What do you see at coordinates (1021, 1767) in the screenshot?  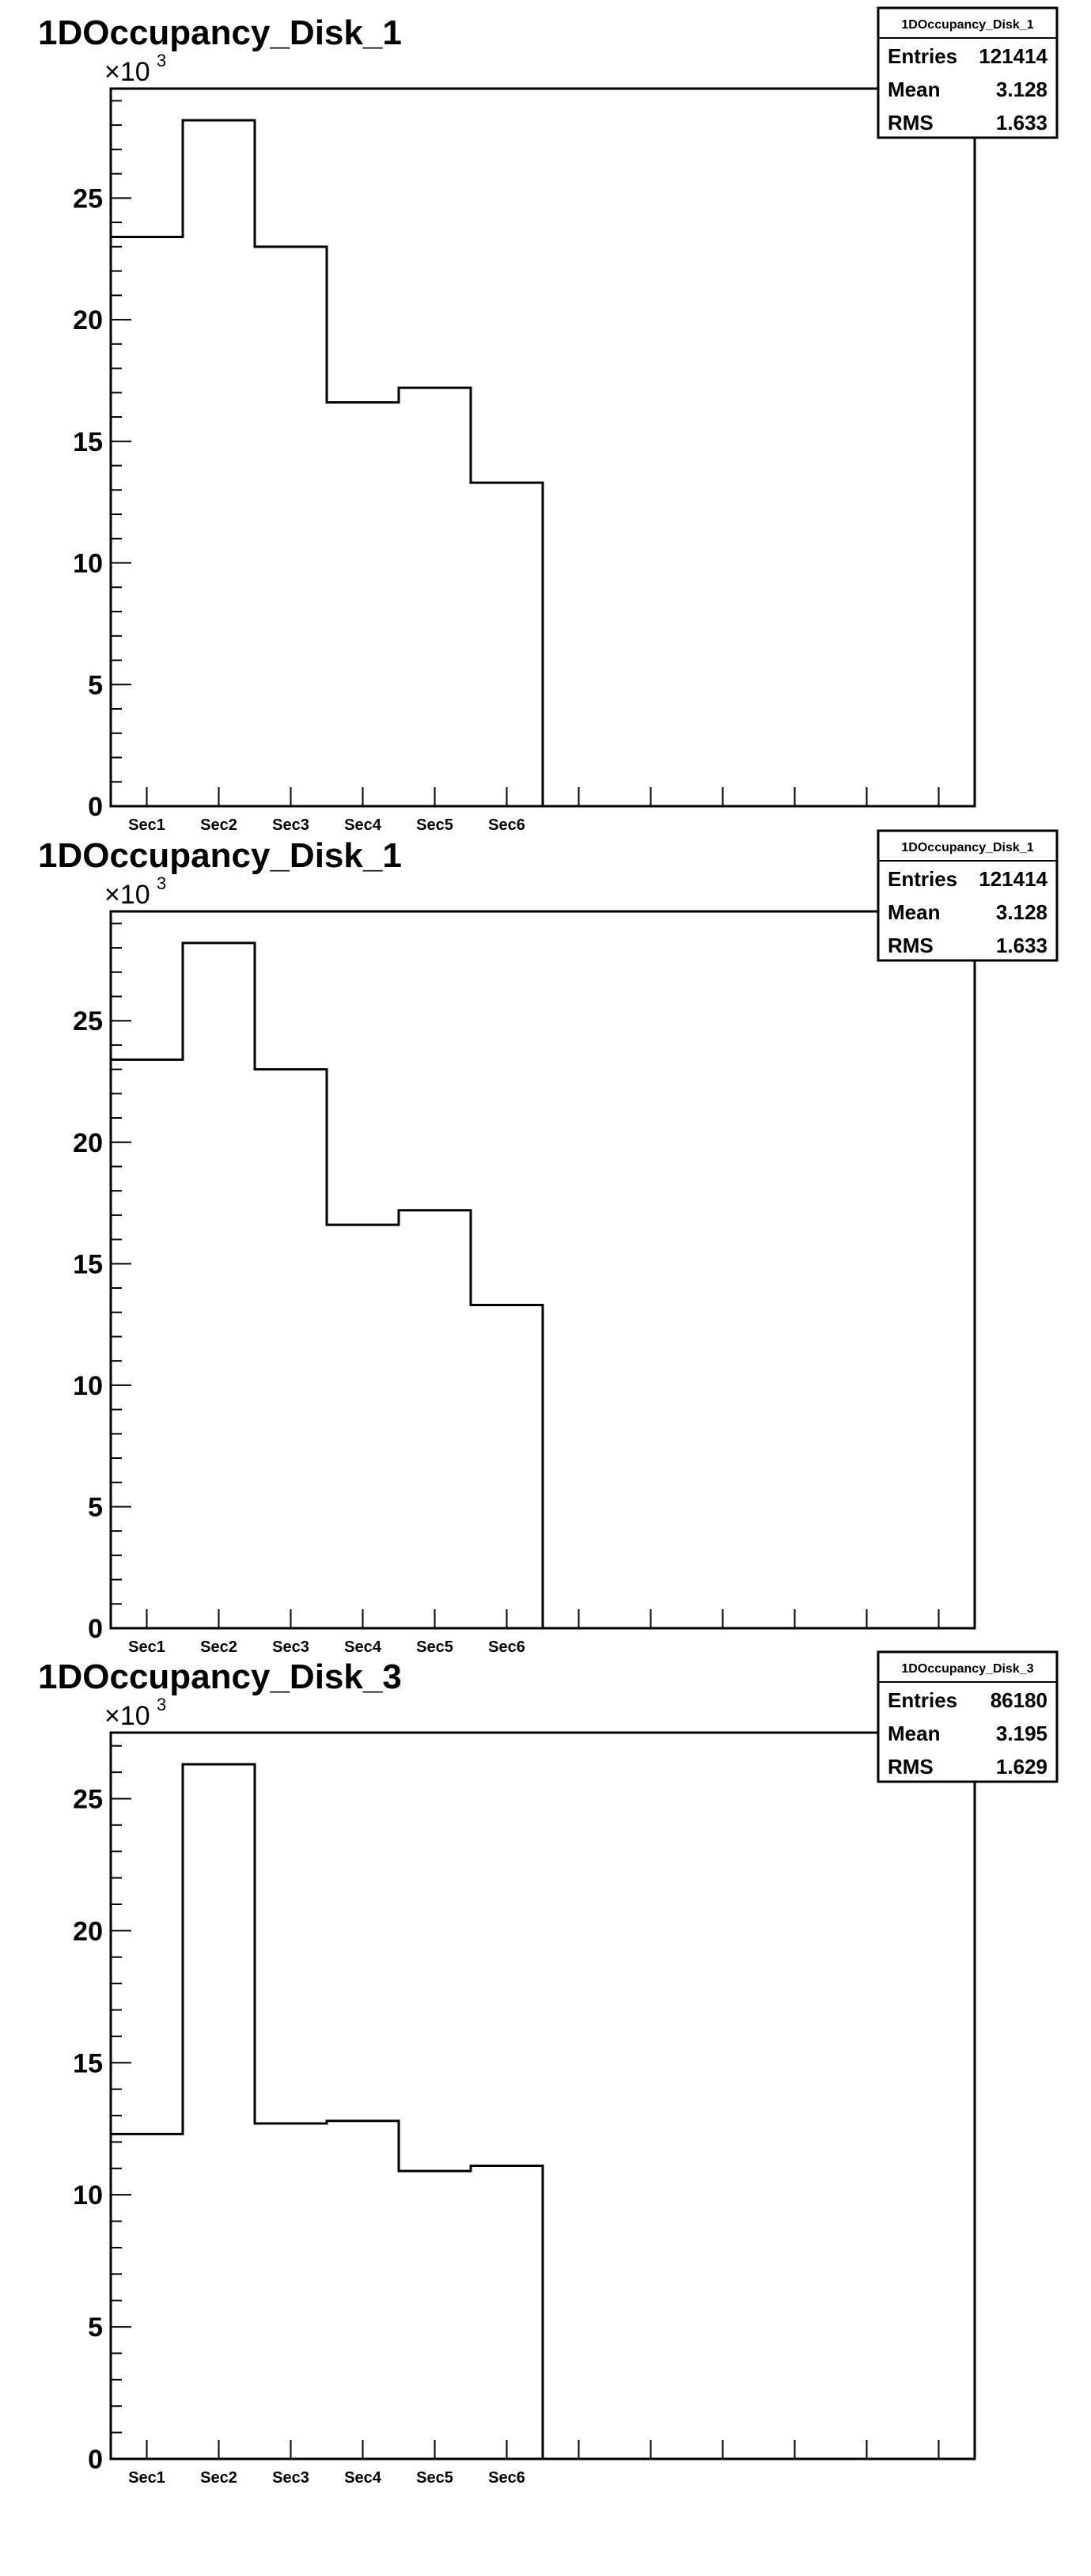 I see `stats-value: 1.629` at bounding box center [1021, 1767].